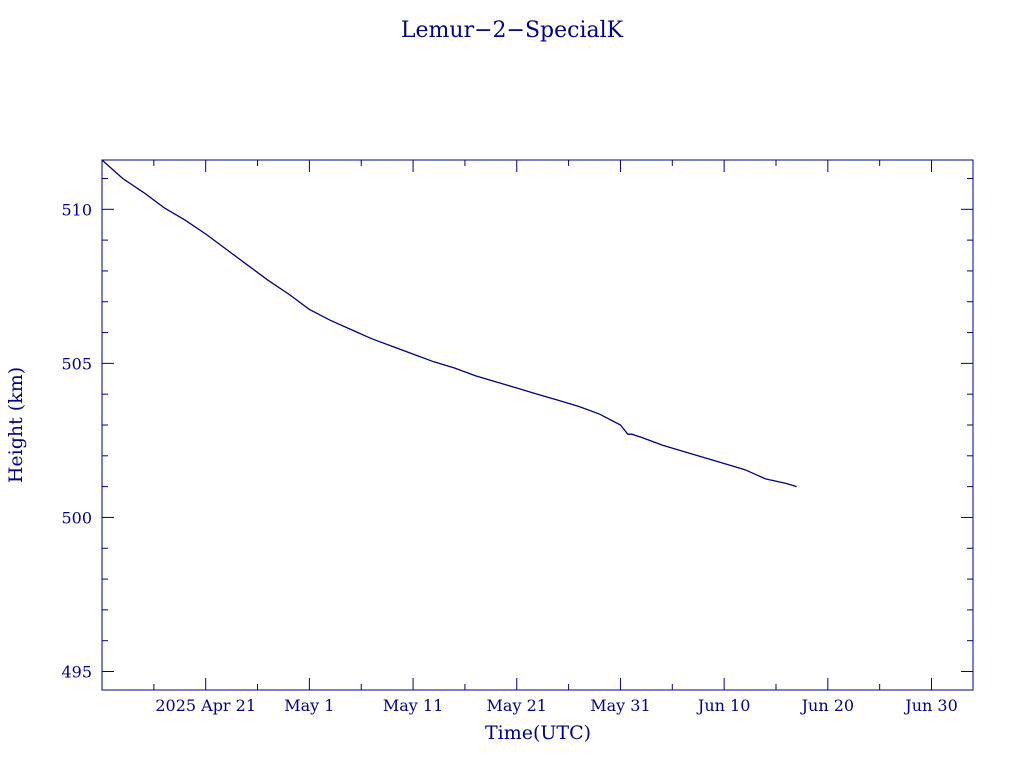 This screenshot has width=1024, height=768. What do you see at coordinates (517, 705) in the screenshot?
I see `x-tick-label: May 21` at bounding box center [517, 705].